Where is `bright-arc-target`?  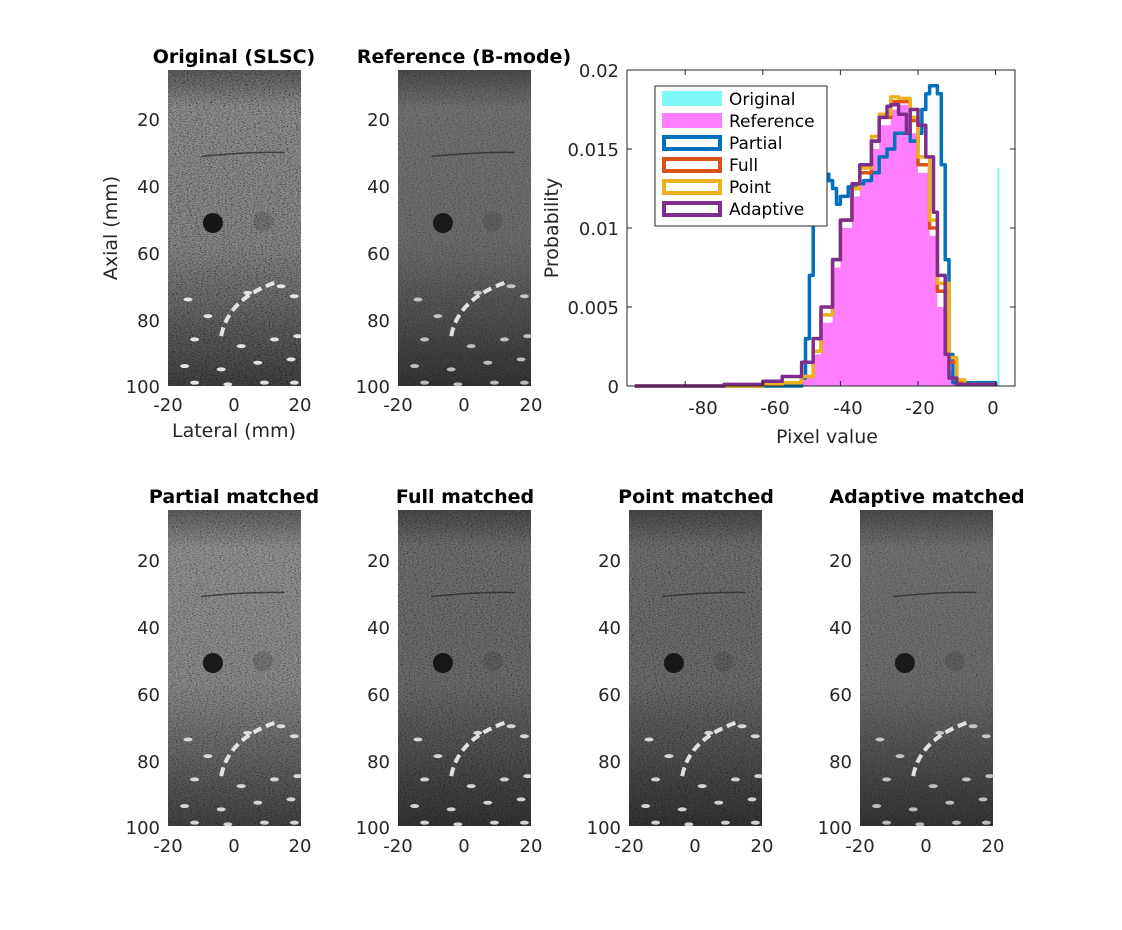 bright-arc-target is located at coordinates (247, 309).